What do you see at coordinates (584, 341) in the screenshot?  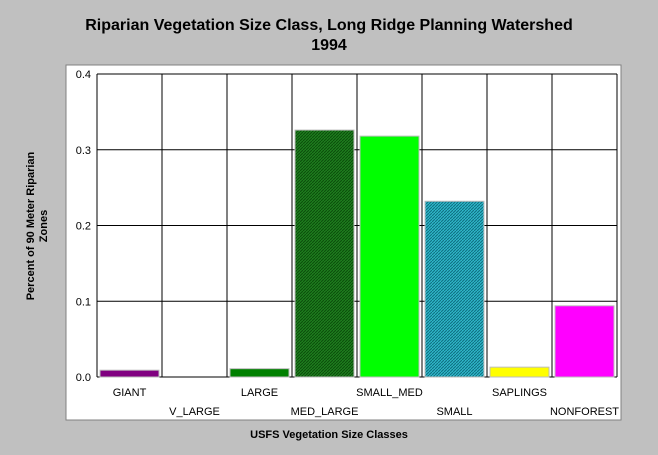 I see `bar-nonforest` at bounding box center [584, 341].